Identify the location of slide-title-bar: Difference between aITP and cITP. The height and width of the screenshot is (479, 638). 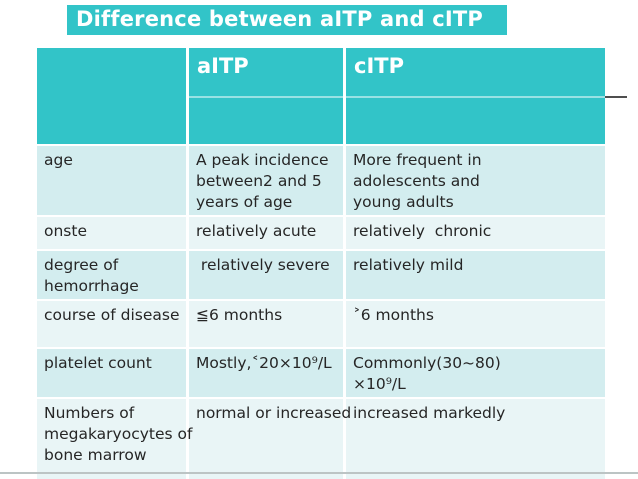
(287, 20).